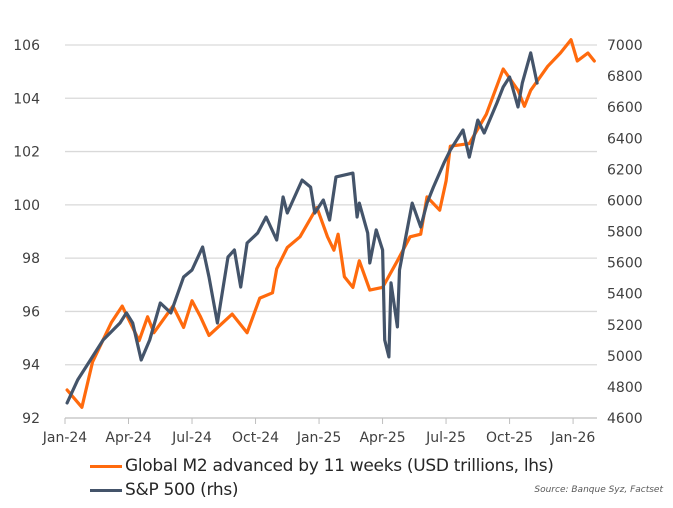 Image resolution: width=673 pixels, height=508 pixels. I want to click on y-right-tick-label: 5800, so click(625, 233).